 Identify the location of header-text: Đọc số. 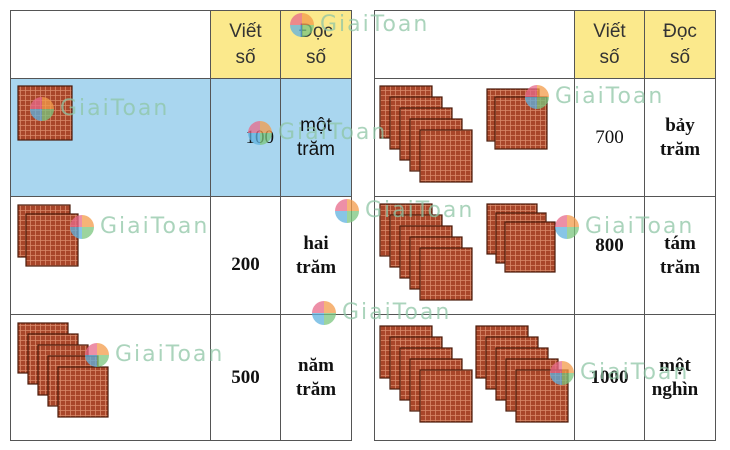
(680, 44).